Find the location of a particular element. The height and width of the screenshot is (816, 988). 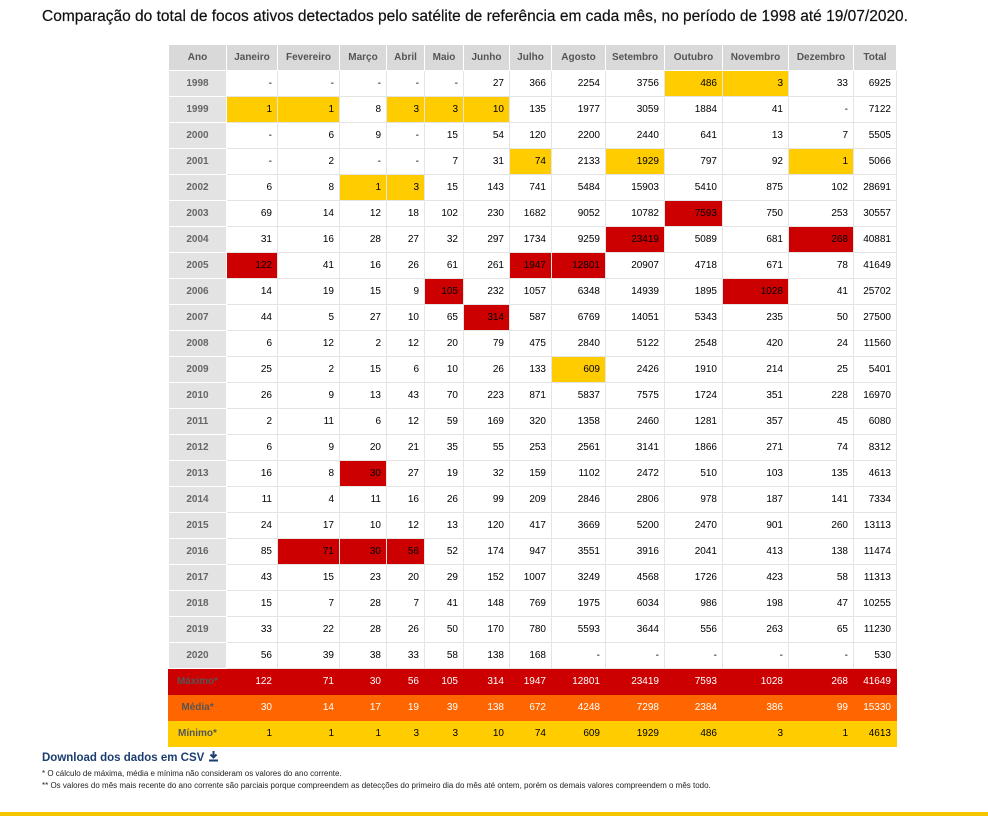

cell: 33 is located at coordinates (405, 655).